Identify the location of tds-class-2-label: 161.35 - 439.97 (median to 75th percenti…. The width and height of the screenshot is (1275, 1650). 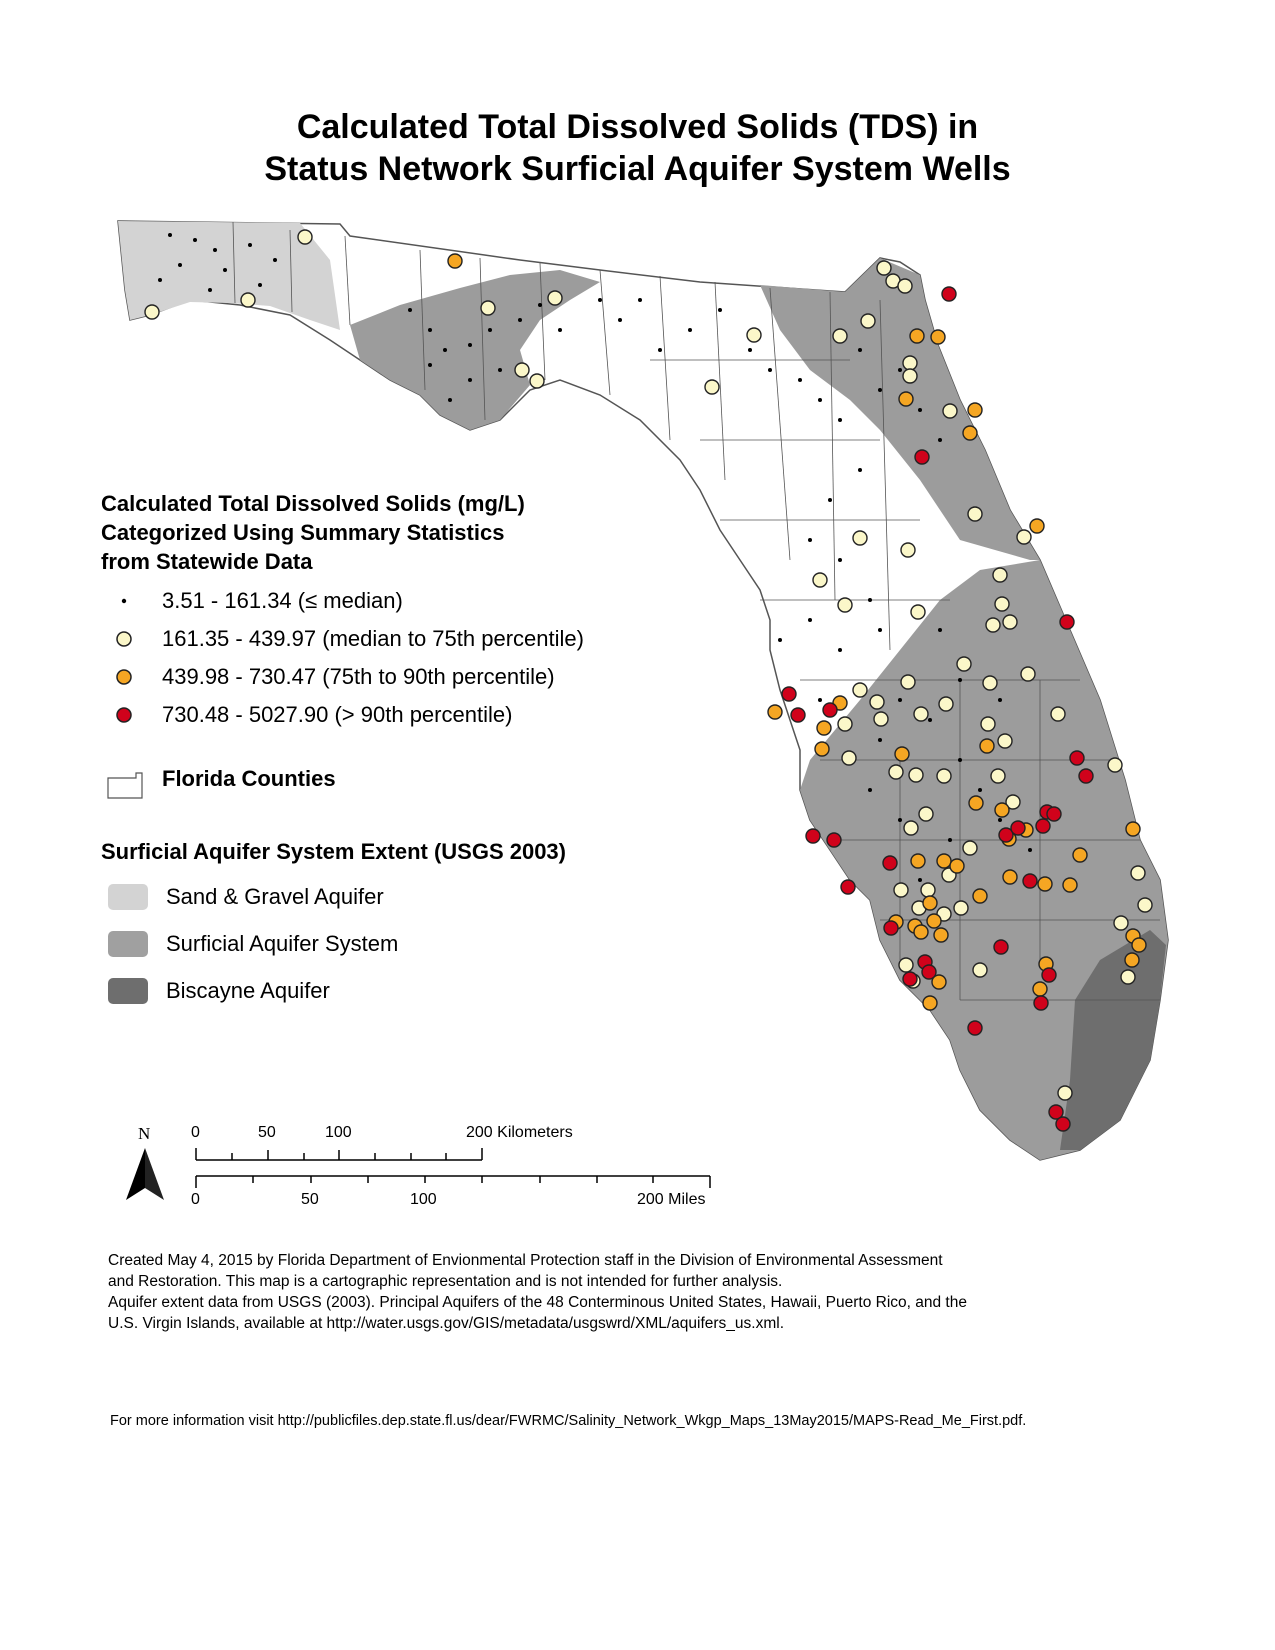
(373, 638).